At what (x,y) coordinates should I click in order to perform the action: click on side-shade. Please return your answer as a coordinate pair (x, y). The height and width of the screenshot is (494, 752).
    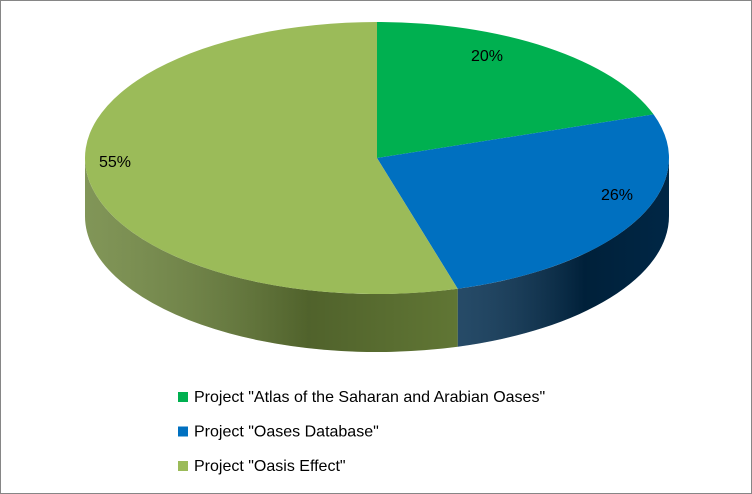
    Looking at the image, I should click on (563, 252).